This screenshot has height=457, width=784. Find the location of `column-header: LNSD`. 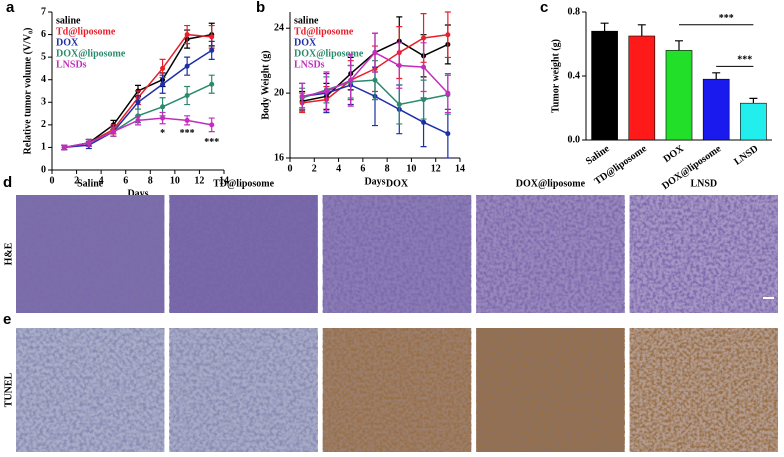

column-header: LNSD is located at coordinates (703, 183).